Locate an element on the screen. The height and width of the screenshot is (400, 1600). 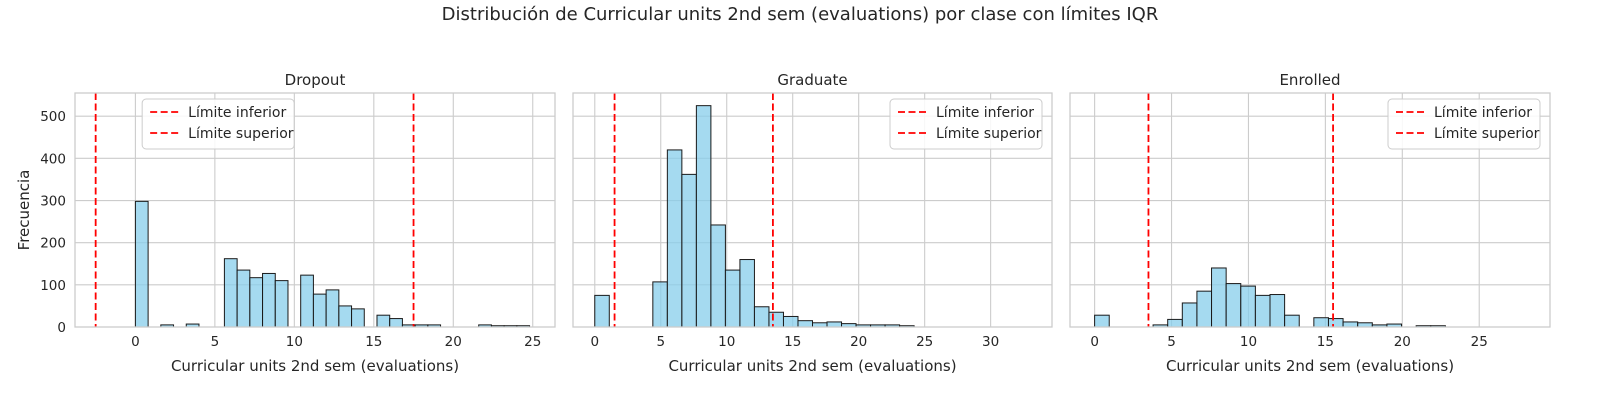
panel-title: Enrolled is located at coordinates (1309, 80).